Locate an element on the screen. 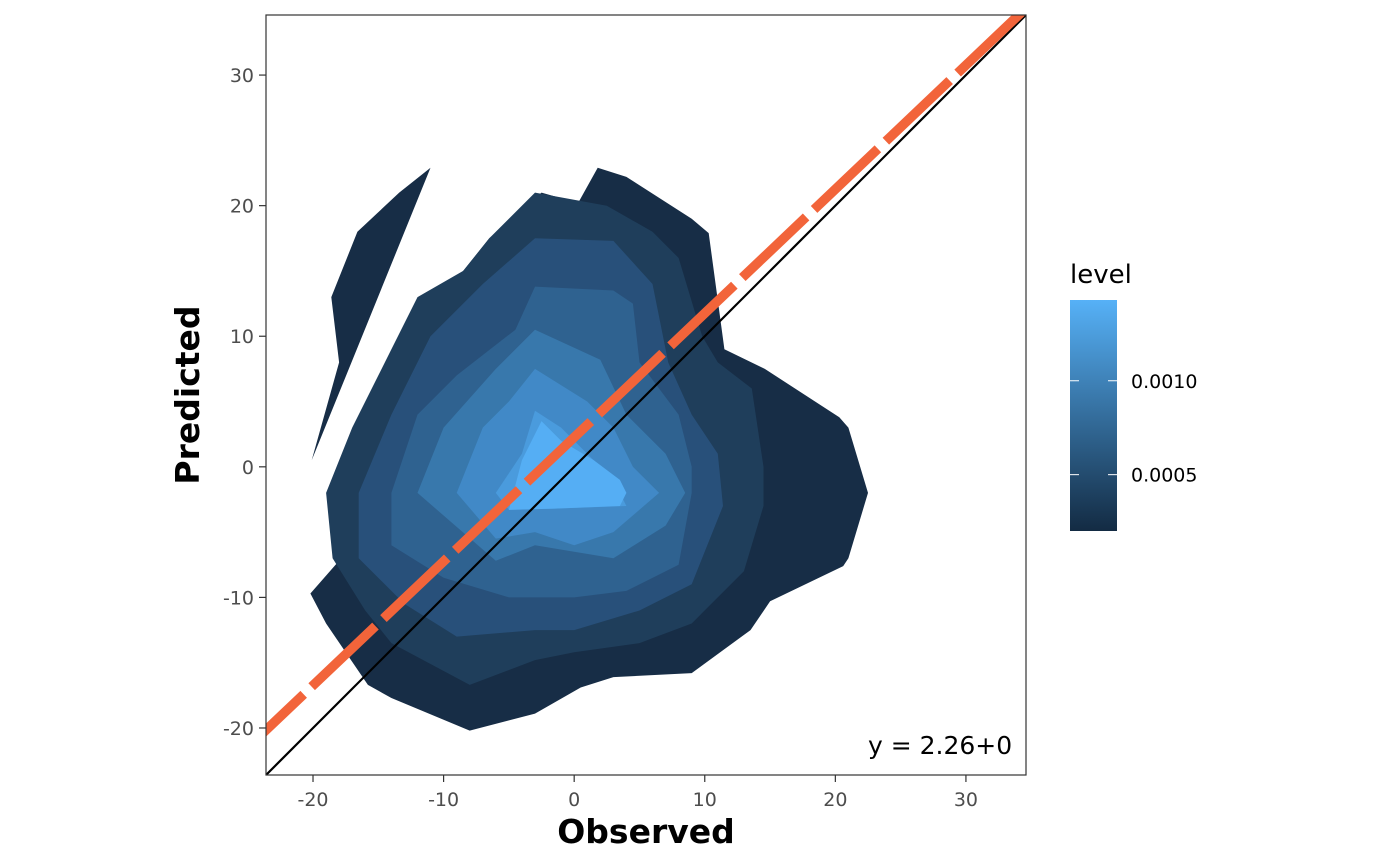 Image resolution: width=1400 pixels, height=866 pixels. y-tick-label: -10 is located at coordinates (238, 598).